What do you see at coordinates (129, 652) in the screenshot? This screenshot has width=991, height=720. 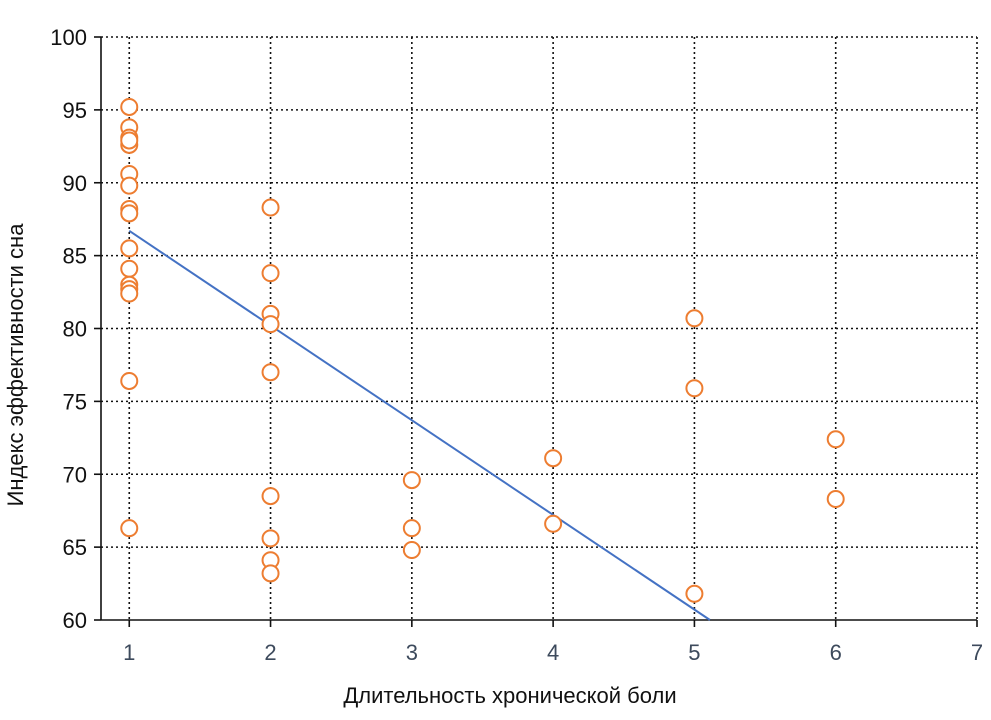 I see `x-tick-label: 1` at bounding box center [129, 652].